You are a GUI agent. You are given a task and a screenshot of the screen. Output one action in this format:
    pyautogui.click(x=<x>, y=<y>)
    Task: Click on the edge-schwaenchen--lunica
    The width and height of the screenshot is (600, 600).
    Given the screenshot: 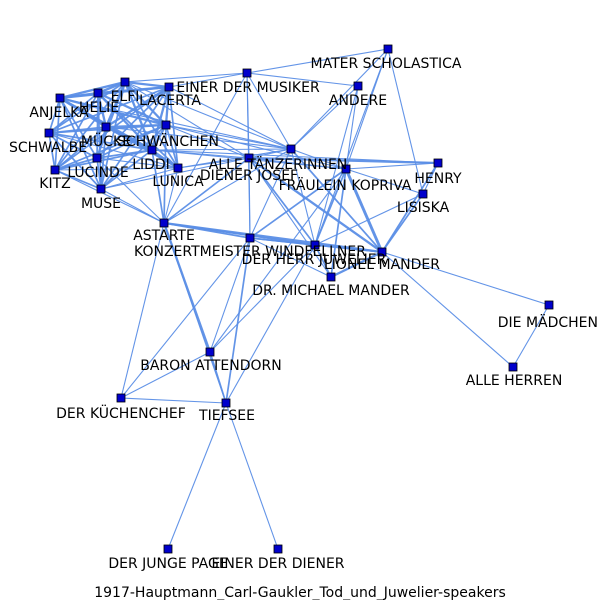 What is the action you would take?
    pyautogui.click(x=172, y=146)
    